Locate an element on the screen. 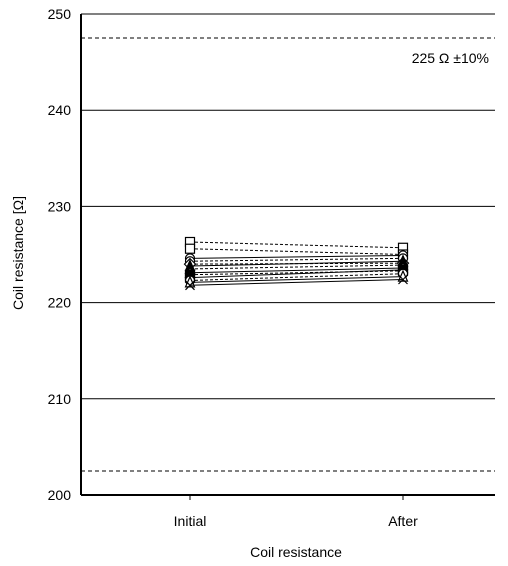  series-10-line is located at coordinates (296, 277).